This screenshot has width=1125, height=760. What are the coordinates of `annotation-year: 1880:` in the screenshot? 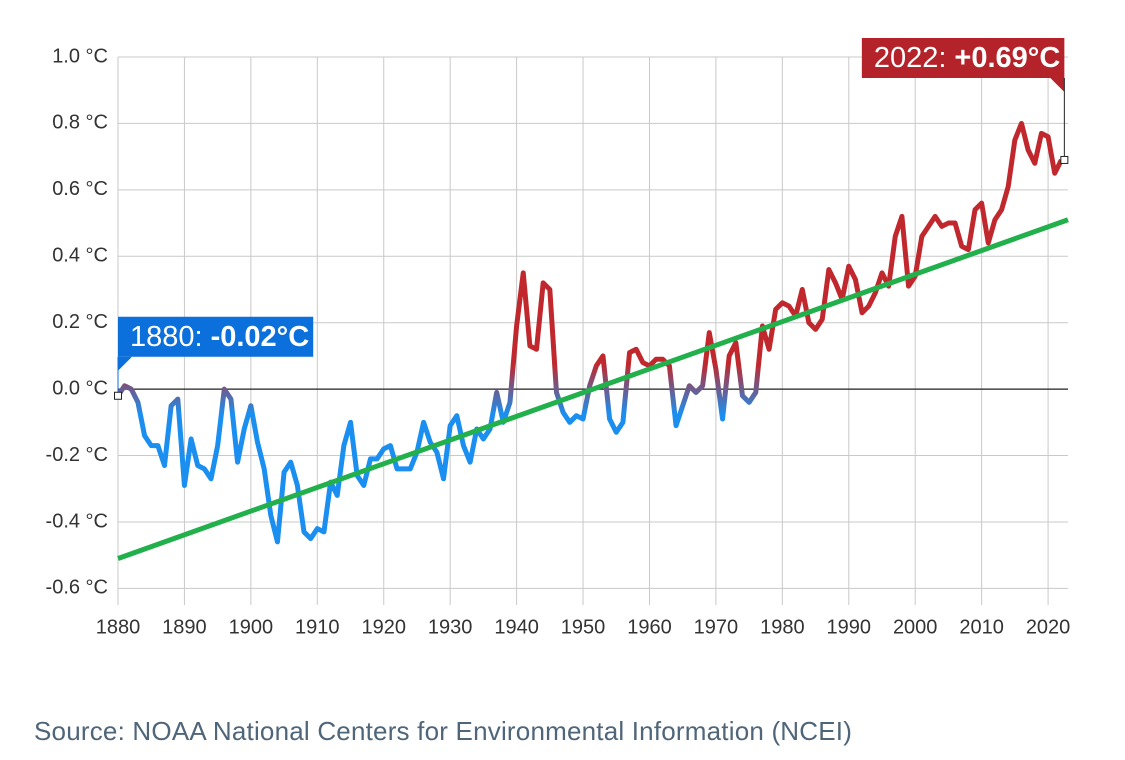 It's located at (166, 336).